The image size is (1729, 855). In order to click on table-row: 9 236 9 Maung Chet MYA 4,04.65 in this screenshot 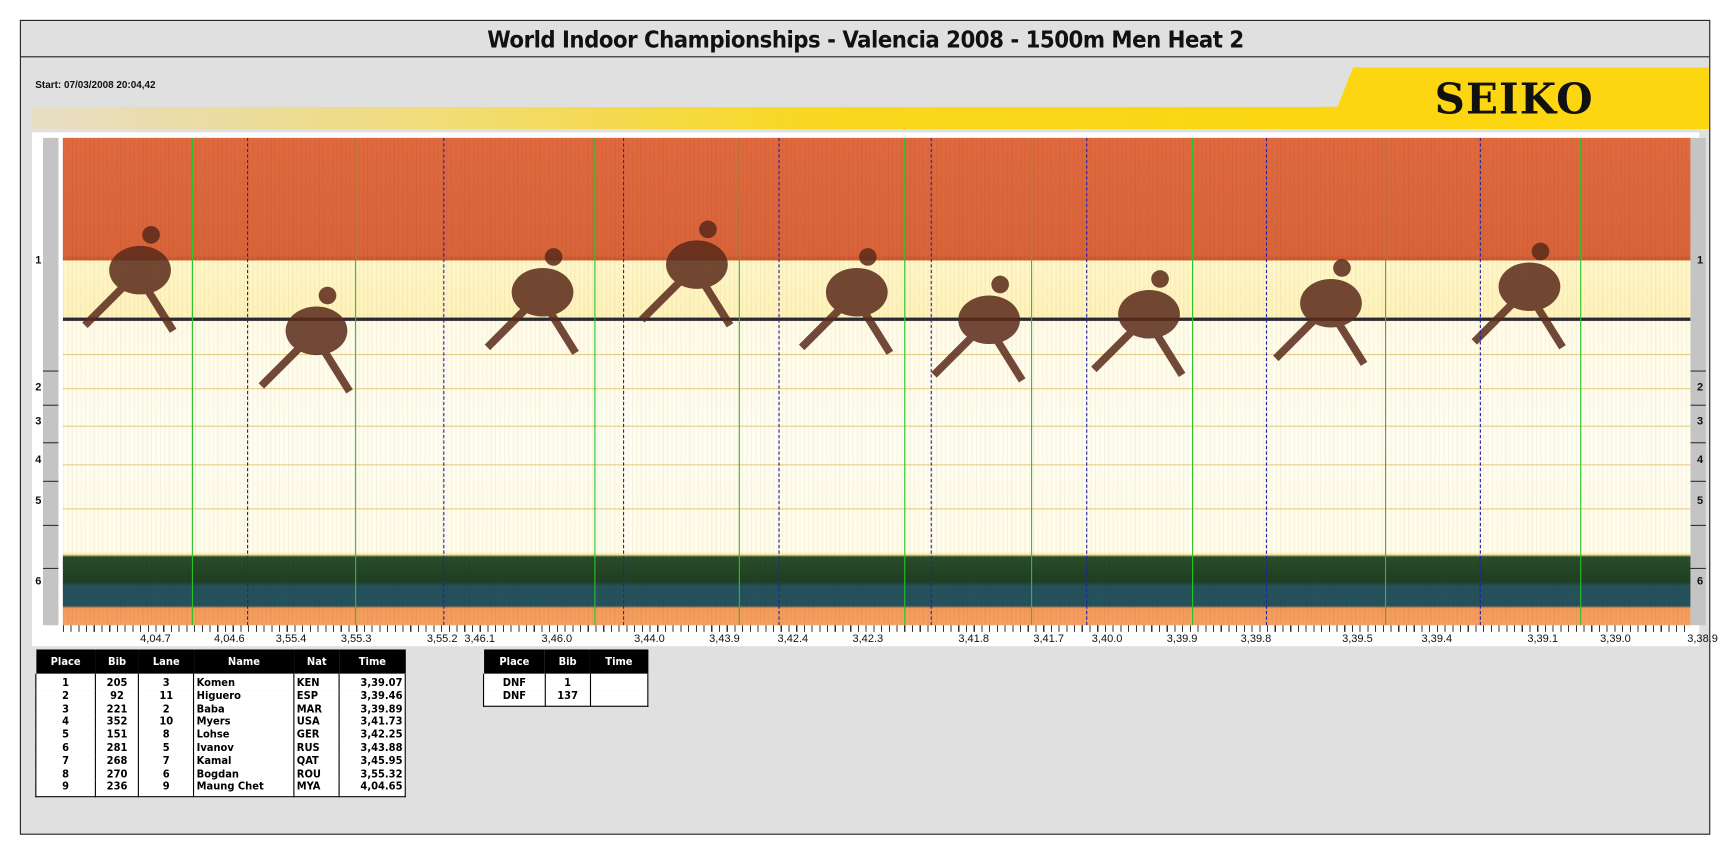, I will do `click(220, 789)`.